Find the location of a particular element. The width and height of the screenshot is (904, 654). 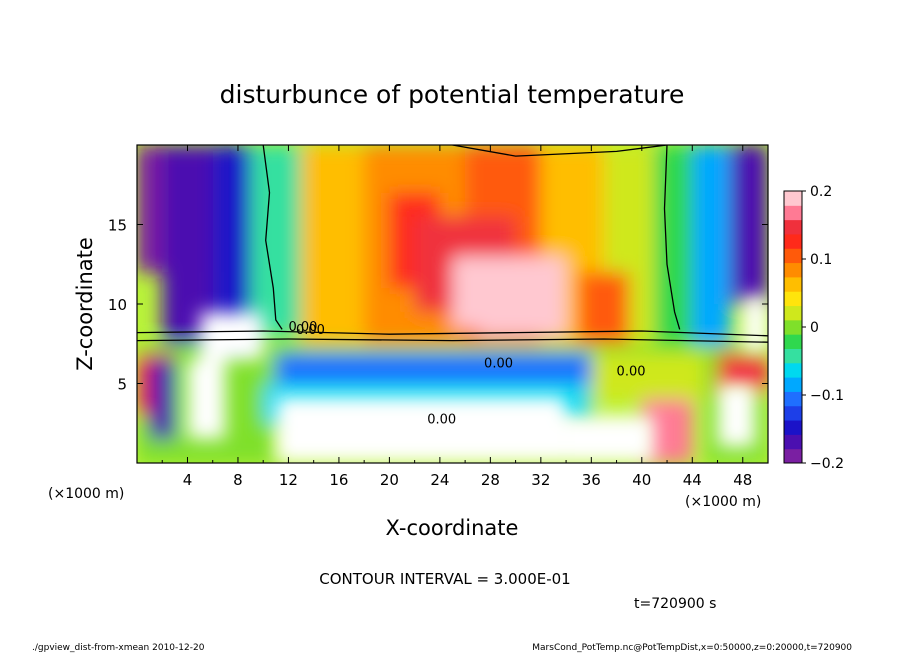

x-tick-label: 32 is located at coordinates (540, 480).